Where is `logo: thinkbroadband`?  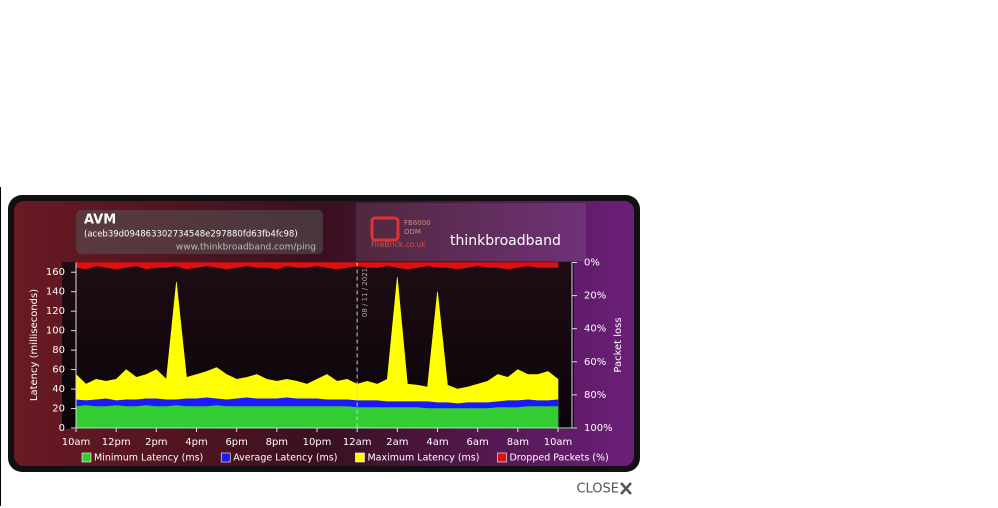
logo: thinkbroadband is located at coordinates (505, 241).